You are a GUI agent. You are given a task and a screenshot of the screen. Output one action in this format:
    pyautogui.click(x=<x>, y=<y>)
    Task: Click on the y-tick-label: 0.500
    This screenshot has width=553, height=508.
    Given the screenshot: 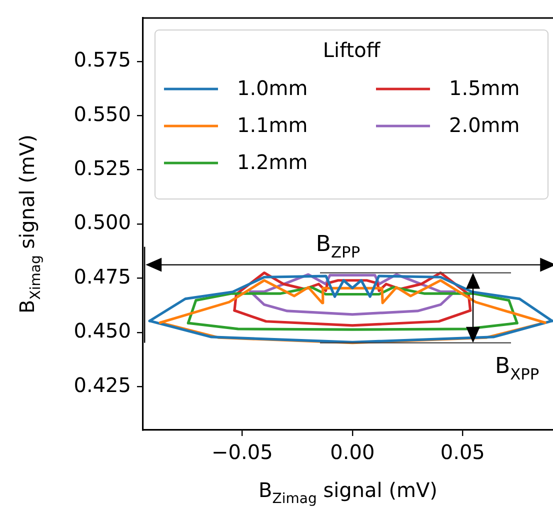 What is the action you would take?
    pyautogui.click(x=102, y=222)
    